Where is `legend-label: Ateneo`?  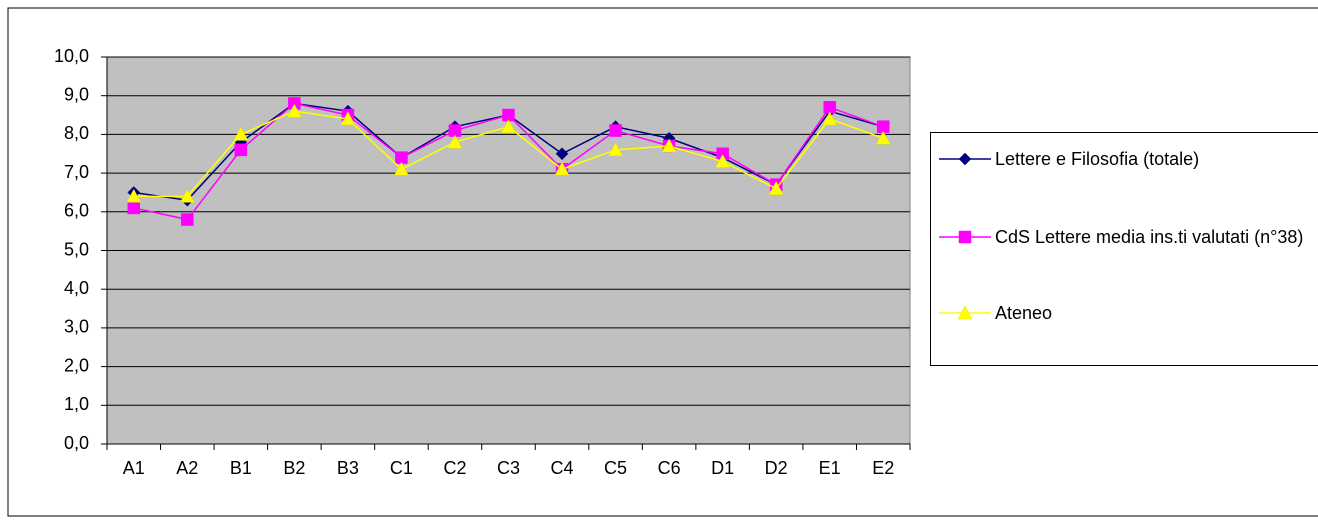 legend-label: Ateneo is located at coordinates (1024, 313).